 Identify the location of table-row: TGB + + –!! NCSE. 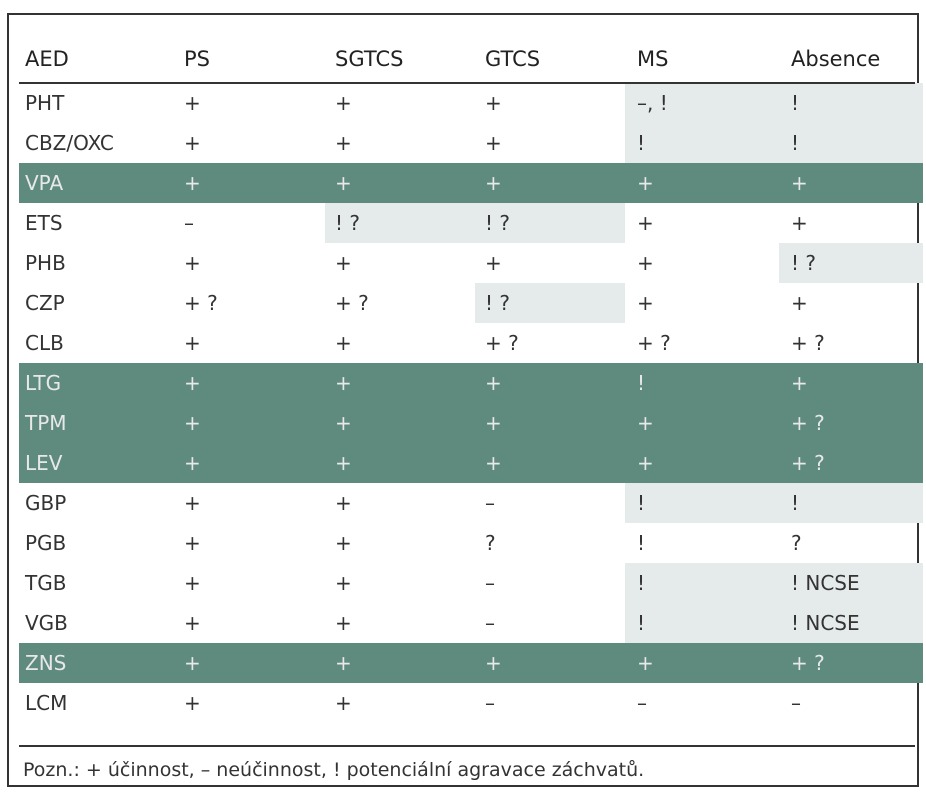
(471, 583).